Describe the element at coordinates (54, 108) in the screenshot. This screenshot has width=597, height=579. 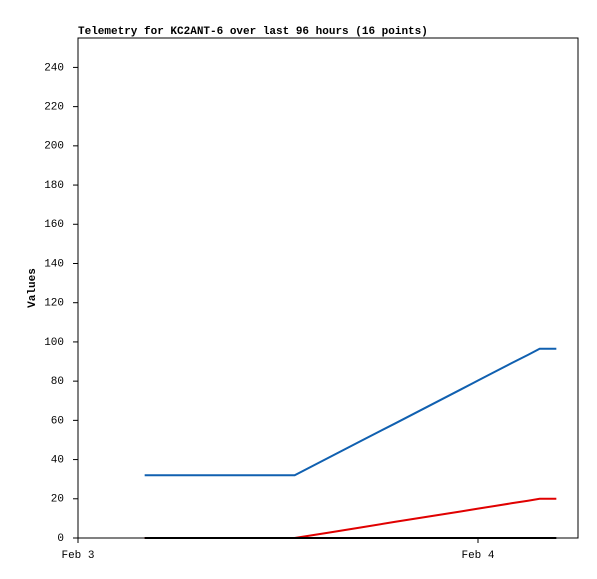
I see `y-tick-label: 220` at that location.